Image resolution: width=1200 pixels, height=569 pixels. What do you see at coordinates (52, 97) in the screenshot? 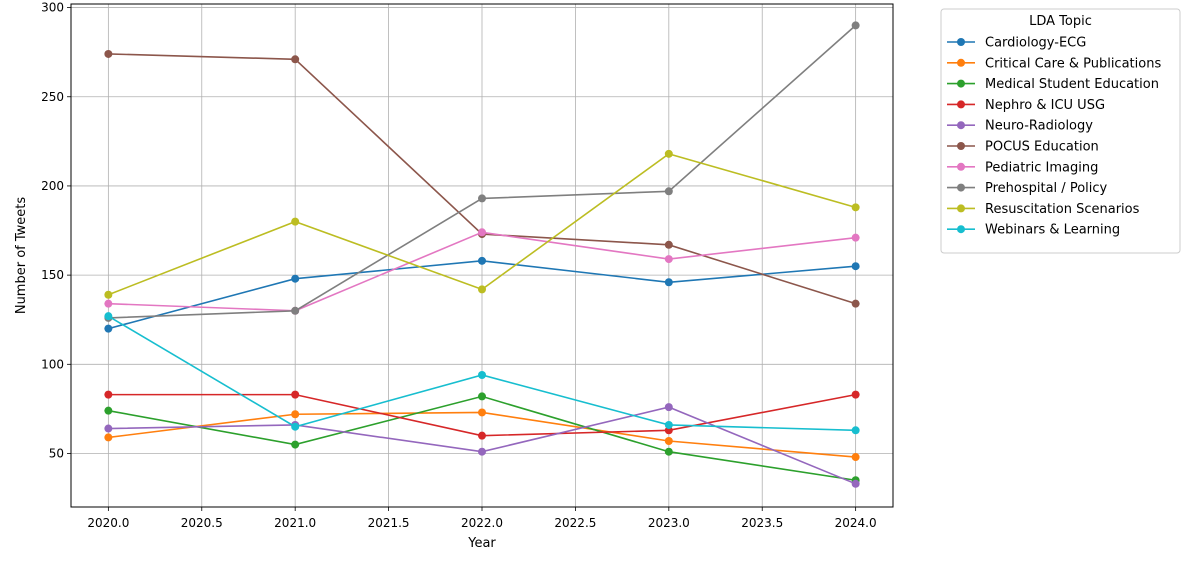
I see `y-tick-label: 250` at bounding box center [52, 97].